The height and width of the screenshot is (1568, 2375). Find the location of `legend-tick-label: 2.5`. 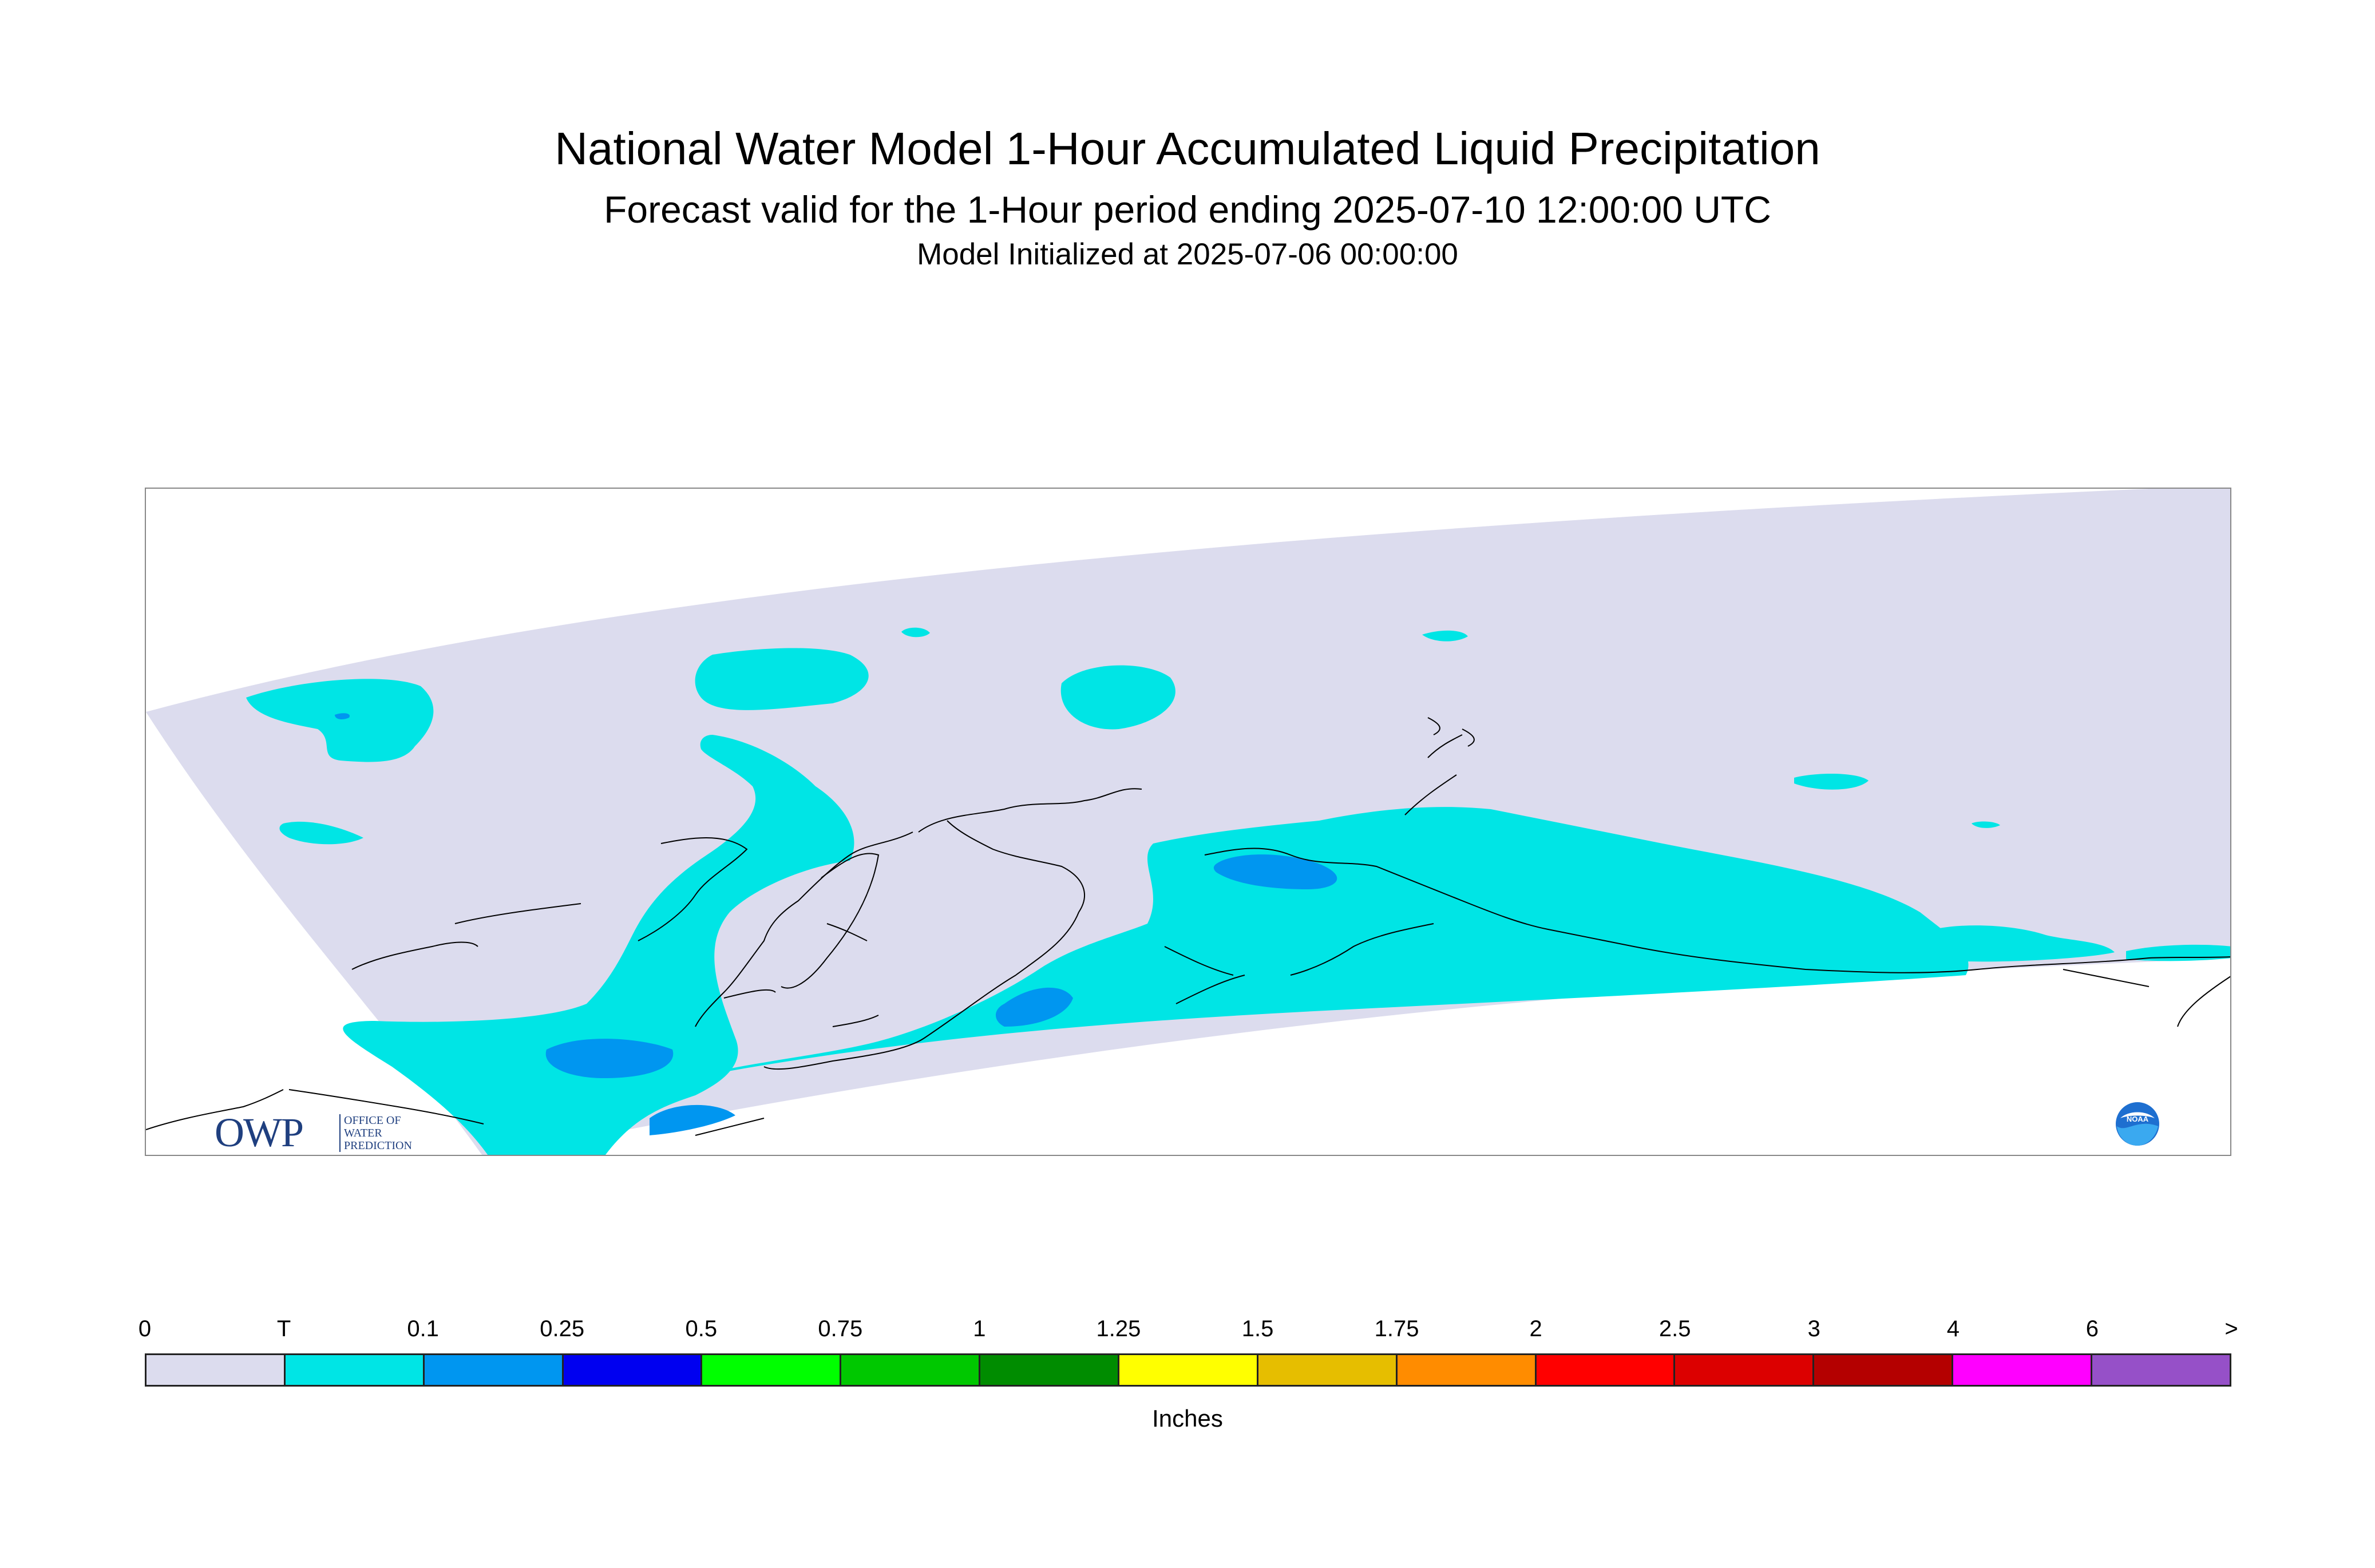

legend-tick-label: 2.5 is located at coordinates (1674, 1328).